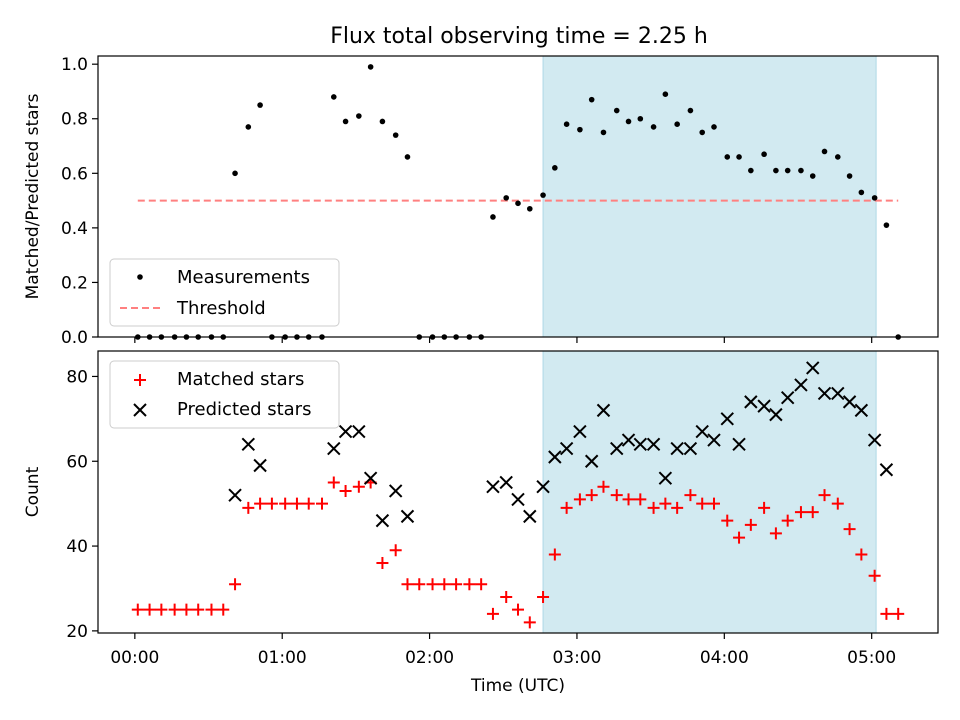 The image size is (960, 720). Describe the element at coordinates (134, 658) in the screenshot. I see `bot-xtick-label: 00:00` at that location.